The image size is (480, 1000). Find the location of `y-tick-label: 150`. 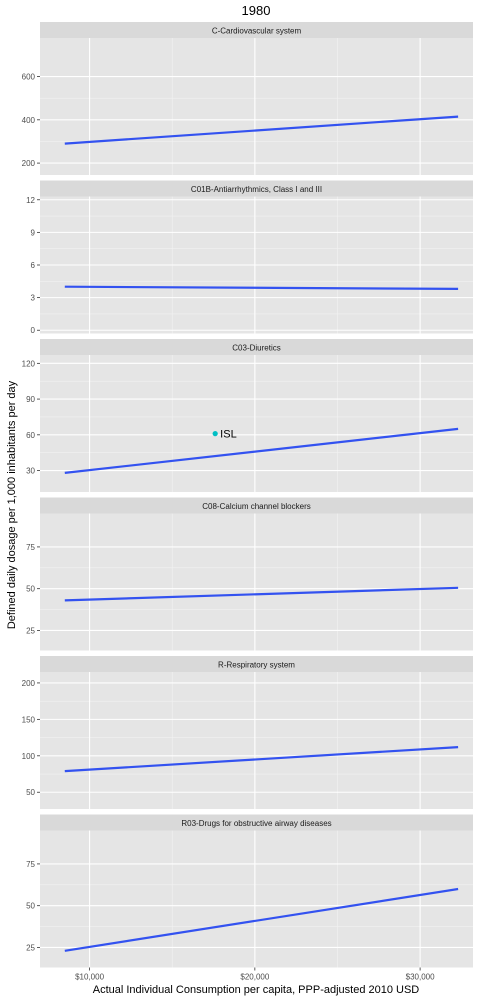

y-tick-label: 150 is located at coordinates (29, 719).